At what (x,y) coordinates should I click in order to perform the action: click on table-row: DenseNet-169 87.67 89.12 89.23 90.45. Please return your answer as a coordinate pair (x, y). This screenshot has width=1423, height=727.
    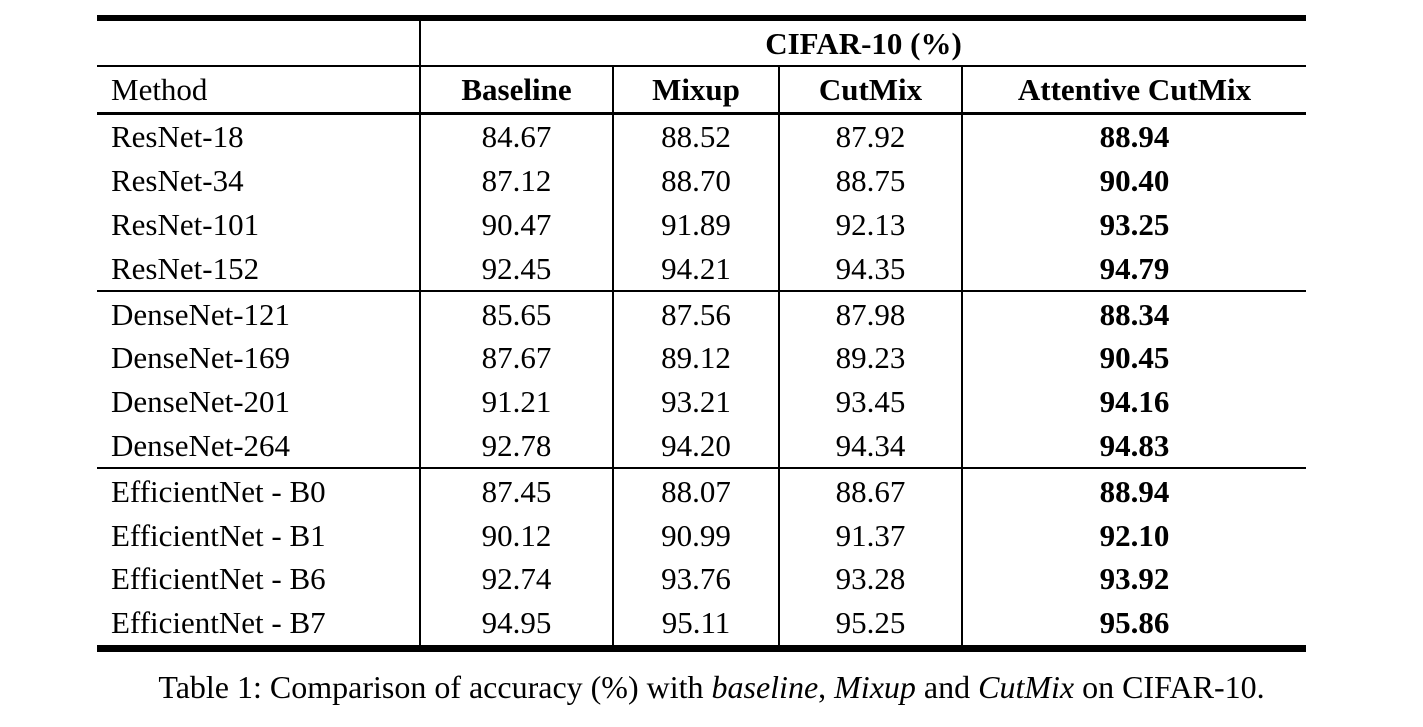
    Looking at the image, I should click on (701, 357).